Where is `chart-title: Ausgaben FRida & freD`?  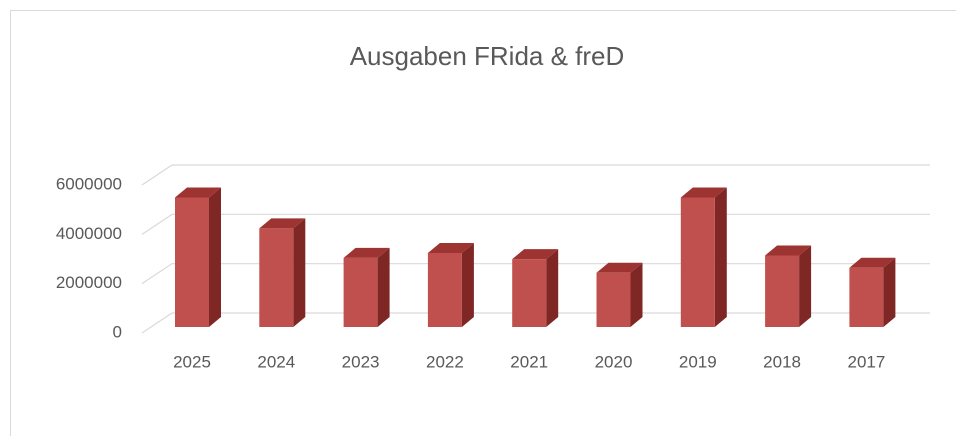
chart-title: Ausgaben FRida & freD is located at coordinates (487, 56).